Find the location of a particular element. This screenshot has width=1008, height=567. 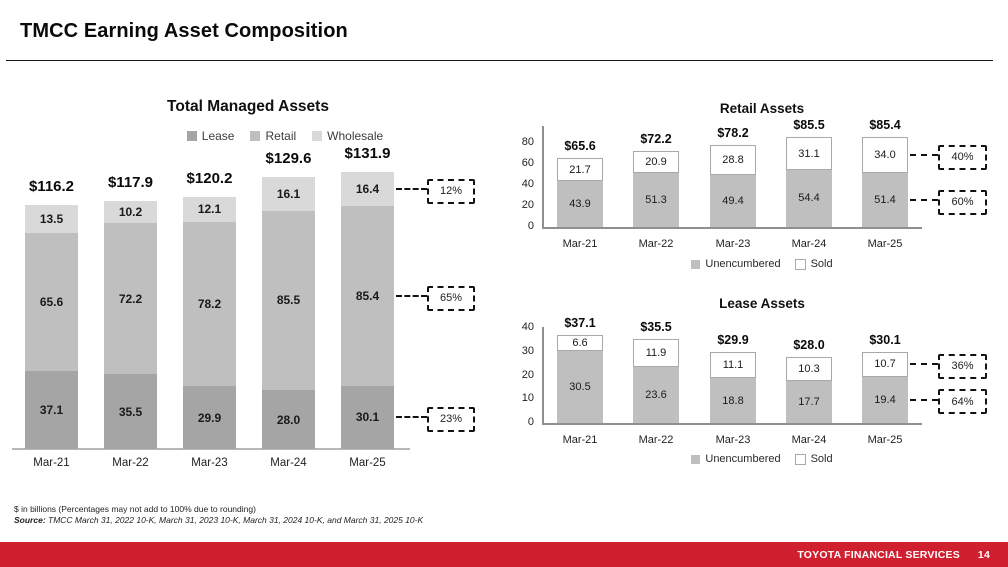

retail-assets-unencumbered-segment: 54.4 is located at coordinates (809, 198).